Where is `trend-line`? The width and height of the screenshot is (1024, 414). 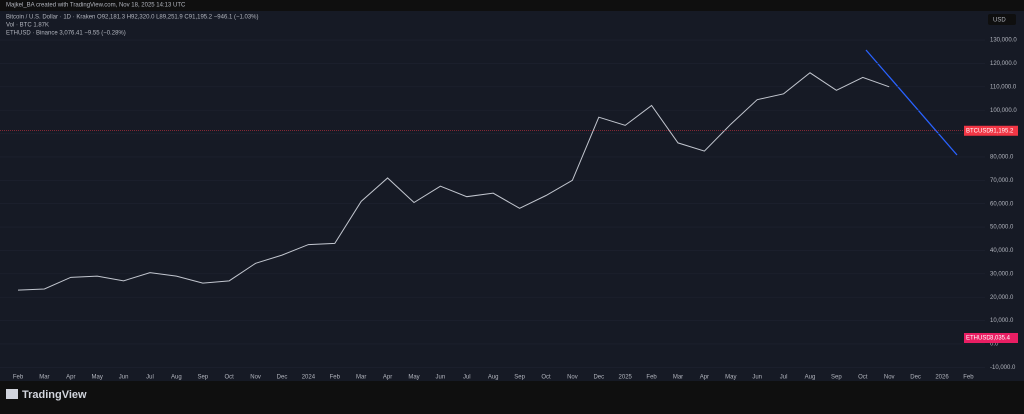
trend-line is located at coordinates (911, 102).